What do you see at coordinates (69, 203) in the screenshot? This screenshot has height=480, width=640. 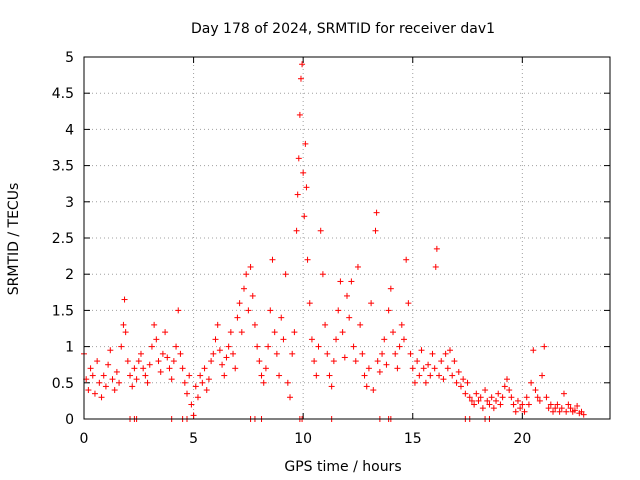 I see `y-tick-label: 3` at bounding box center [69, 203].